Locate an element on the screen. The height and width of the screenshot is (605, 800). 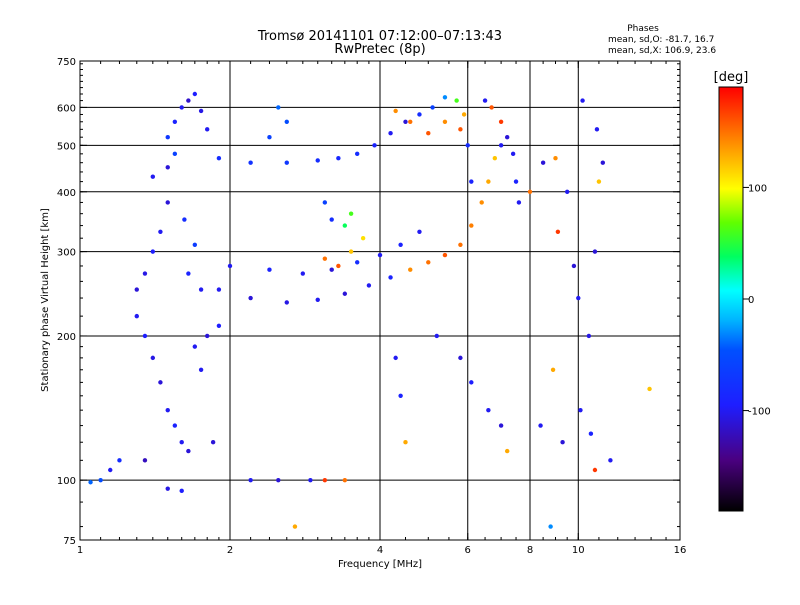
colorbar is located at coordinates (731, 299).